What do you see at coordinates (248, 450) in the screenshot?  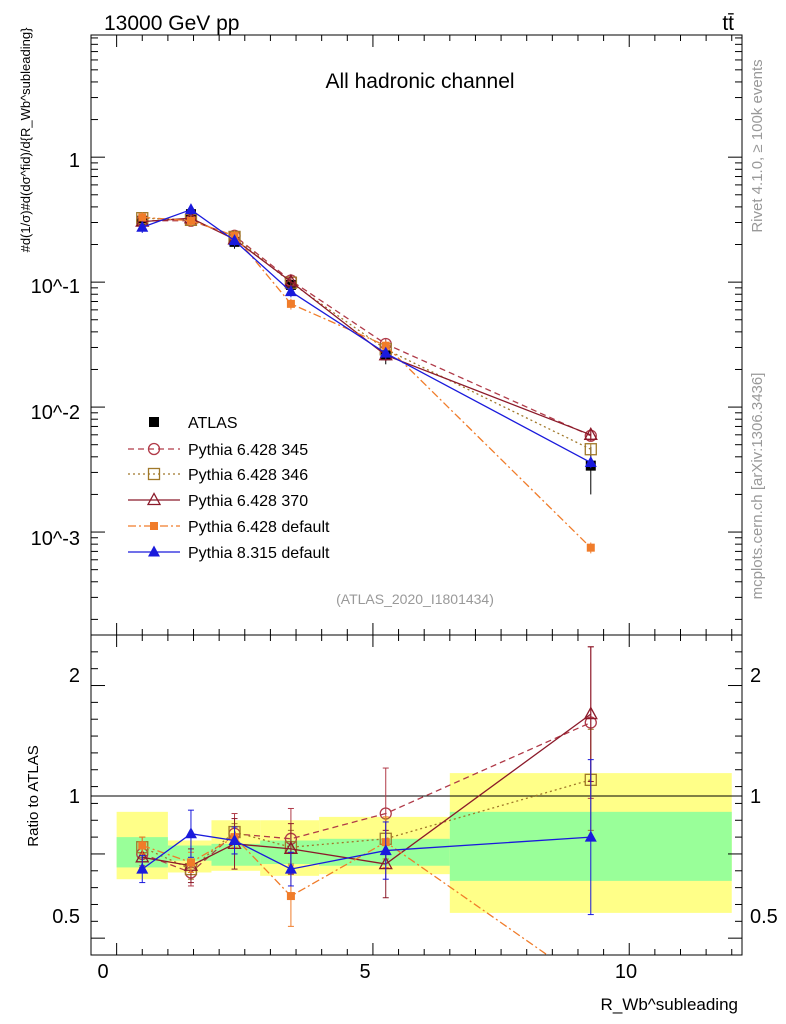 I see `legend-label-345: Pythia 6.428 345` at bounding box center [248, 450].